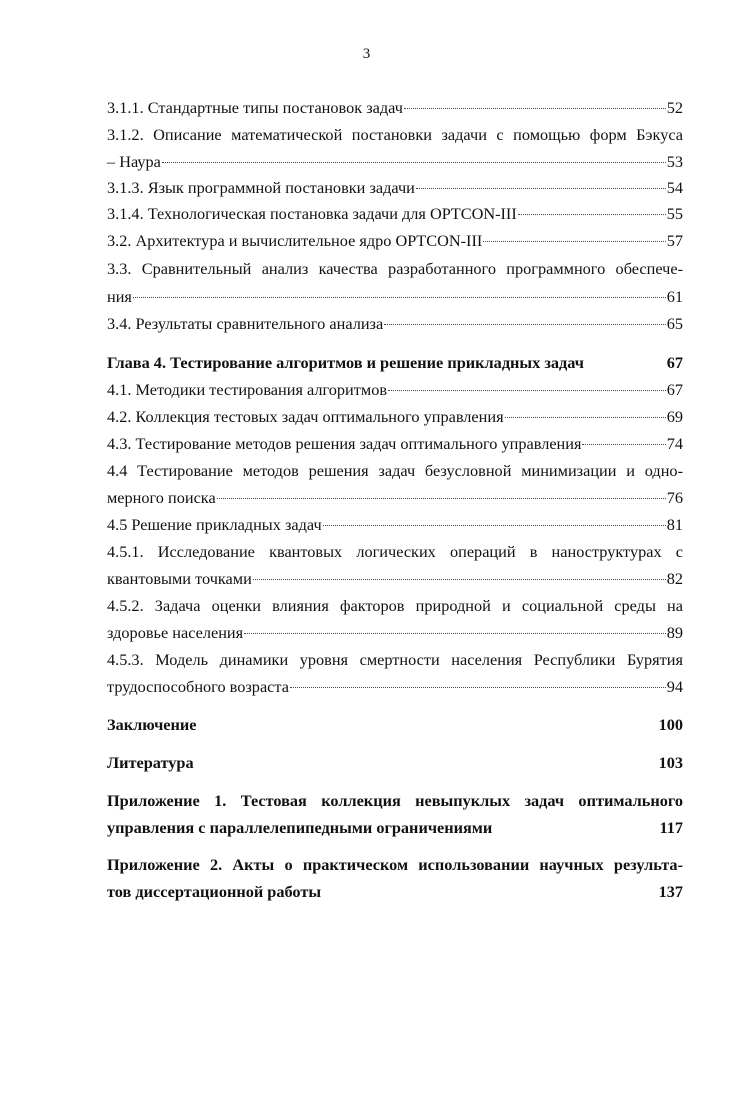 Image resolution: width=733 pixels, height=1100 pixels. What do you see at coordinates (245, 323) in the screenshot?
I see `toc-entry-title: 3.4. Результаты сравнительного анализа` at bounding box center [245, 323].